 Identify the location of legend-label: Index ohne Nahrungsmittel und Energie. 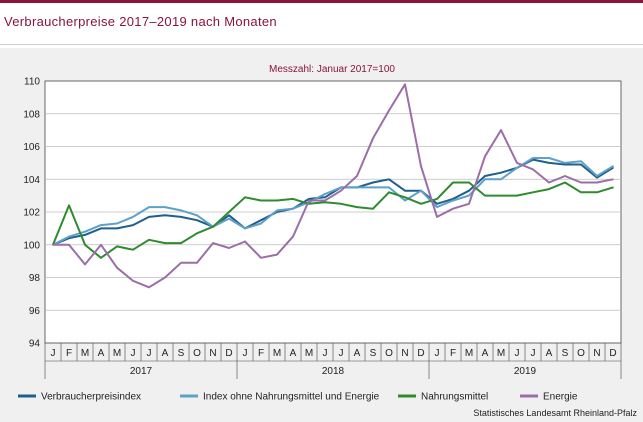
(291, 397).